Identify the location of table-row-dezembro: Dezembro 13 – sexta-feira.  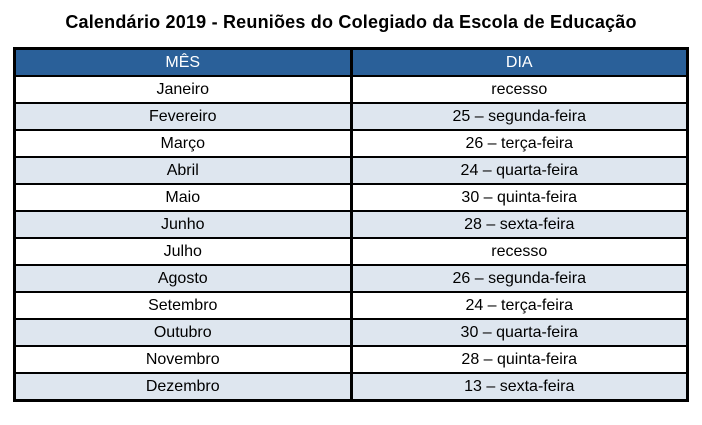
(351, 387).